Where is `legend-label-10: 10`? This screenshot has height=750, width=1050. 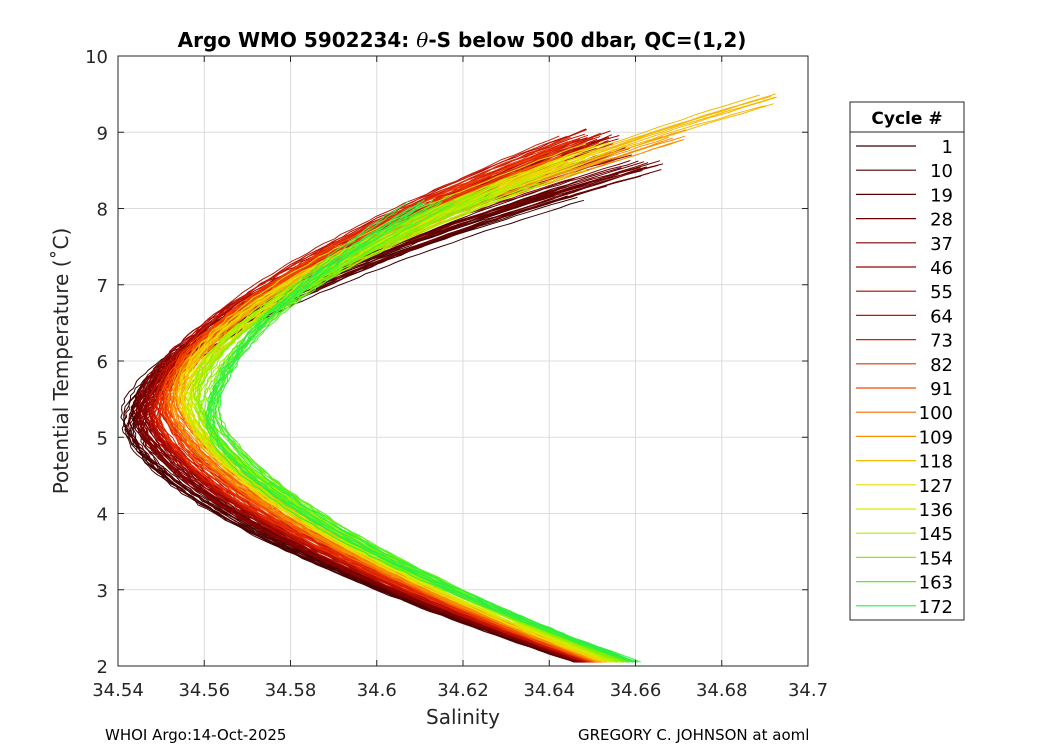
legend-label-10: 10 is located at coordinates (941, 171).